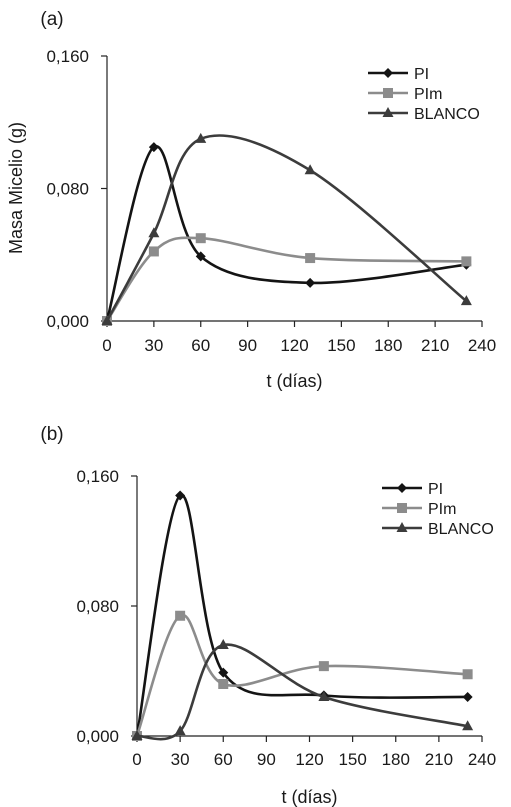 Image resolution: width=511 pixels, height=807 pixels. I want to click on series-blanco, so click(302, 690).